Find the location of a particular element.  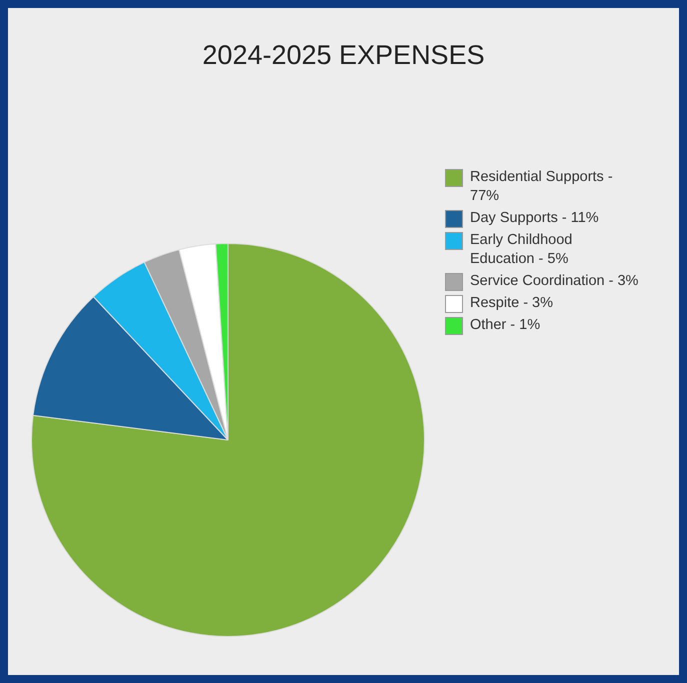

legend-label: Early Childhood Education - 5% is located at coordinates (522, 250).